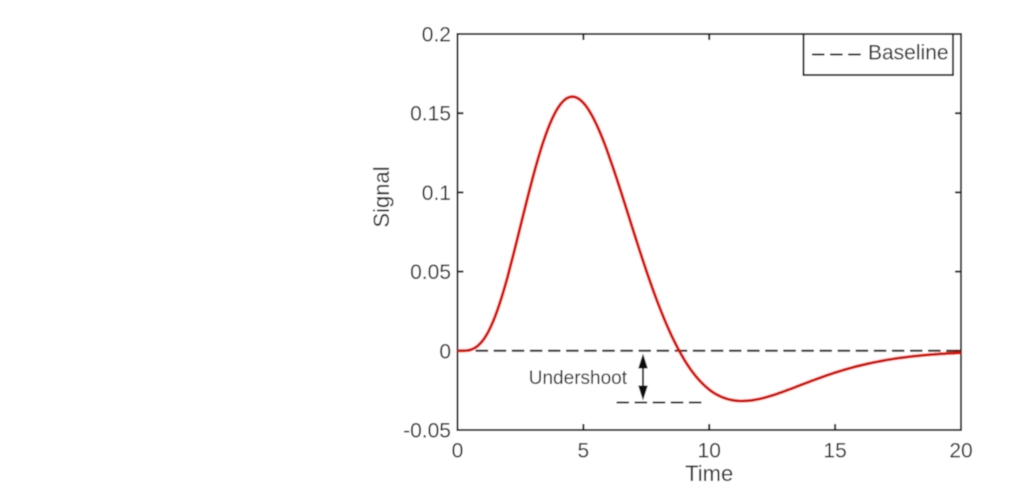 This screenshot has height=500, width=1024. What do you see at coordinates (578, 378) in the screenshot?
I see `svg-text: Undershoot` at bounding box center [578, 378].